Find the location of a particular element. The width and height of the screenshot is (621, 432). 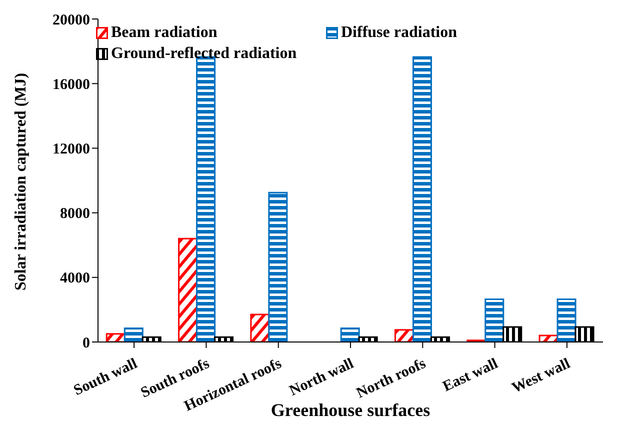

x-tick-label: North roofs is located at coordinates (391, 379).